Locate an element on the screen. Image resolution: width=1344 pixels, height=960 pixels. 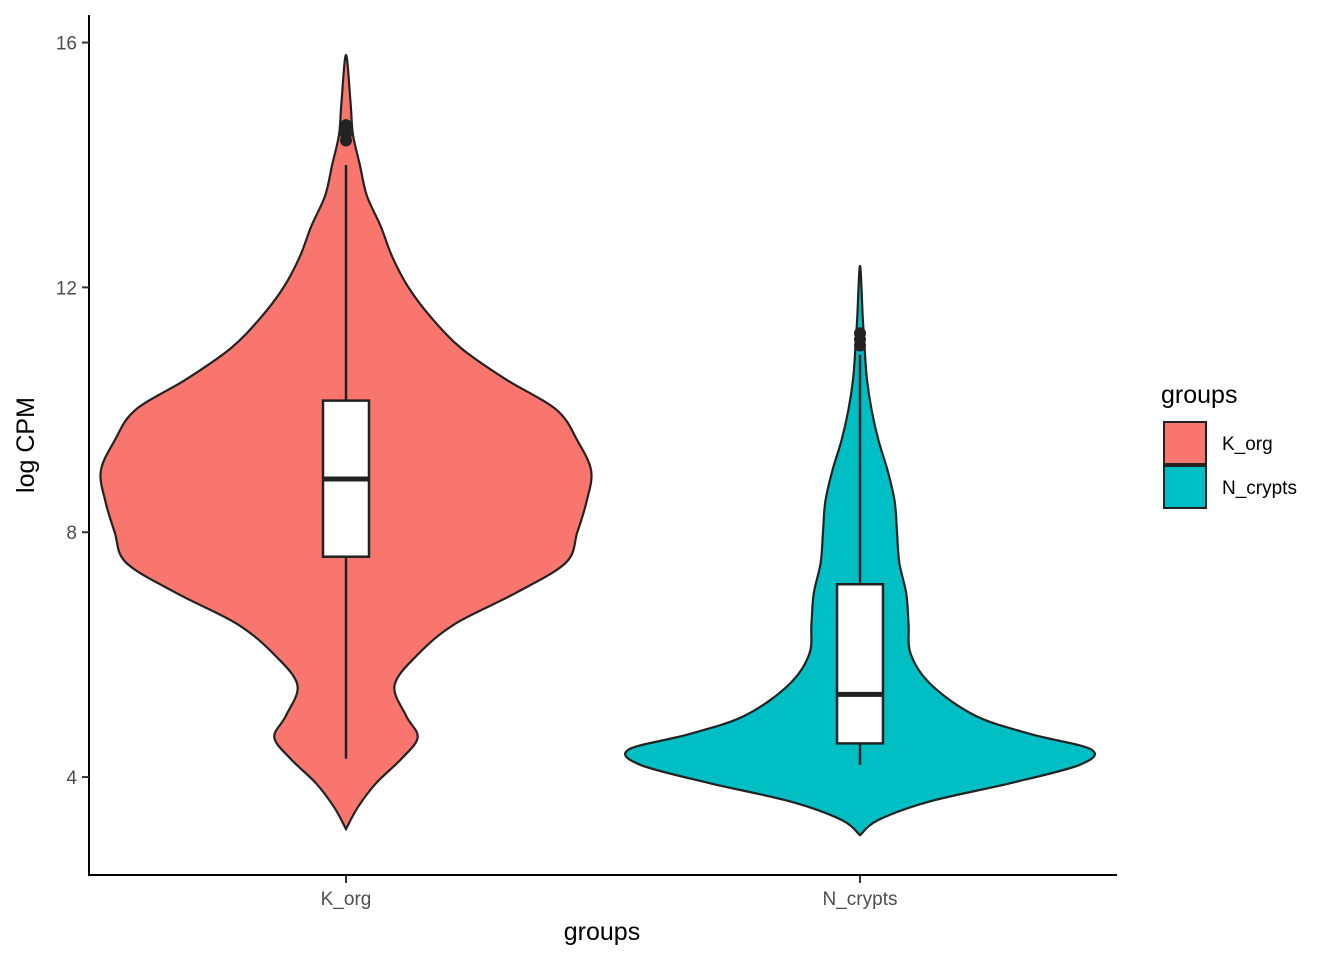
legend-label: K_org is located at coordinates (1247, 444).